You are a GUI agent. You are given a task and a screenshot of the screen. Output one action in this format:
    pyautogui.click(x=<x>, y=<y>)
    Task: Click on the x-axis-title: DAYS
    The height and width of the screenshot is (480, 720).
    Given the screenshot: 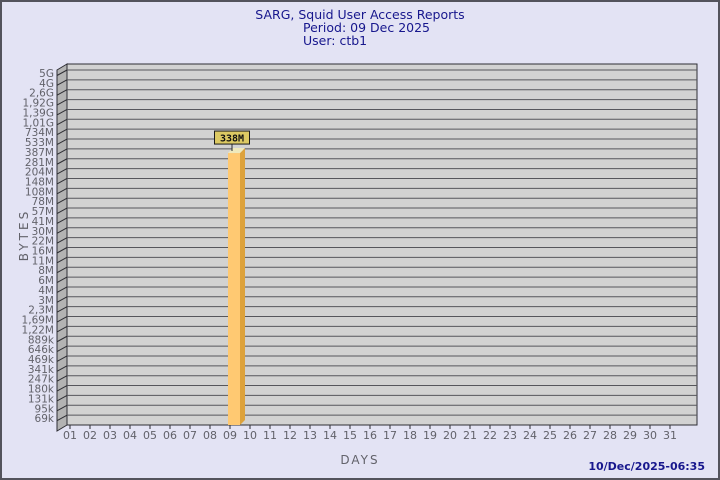 What is the action you would take?
    pyautogui.click(x=360, y=460)
    